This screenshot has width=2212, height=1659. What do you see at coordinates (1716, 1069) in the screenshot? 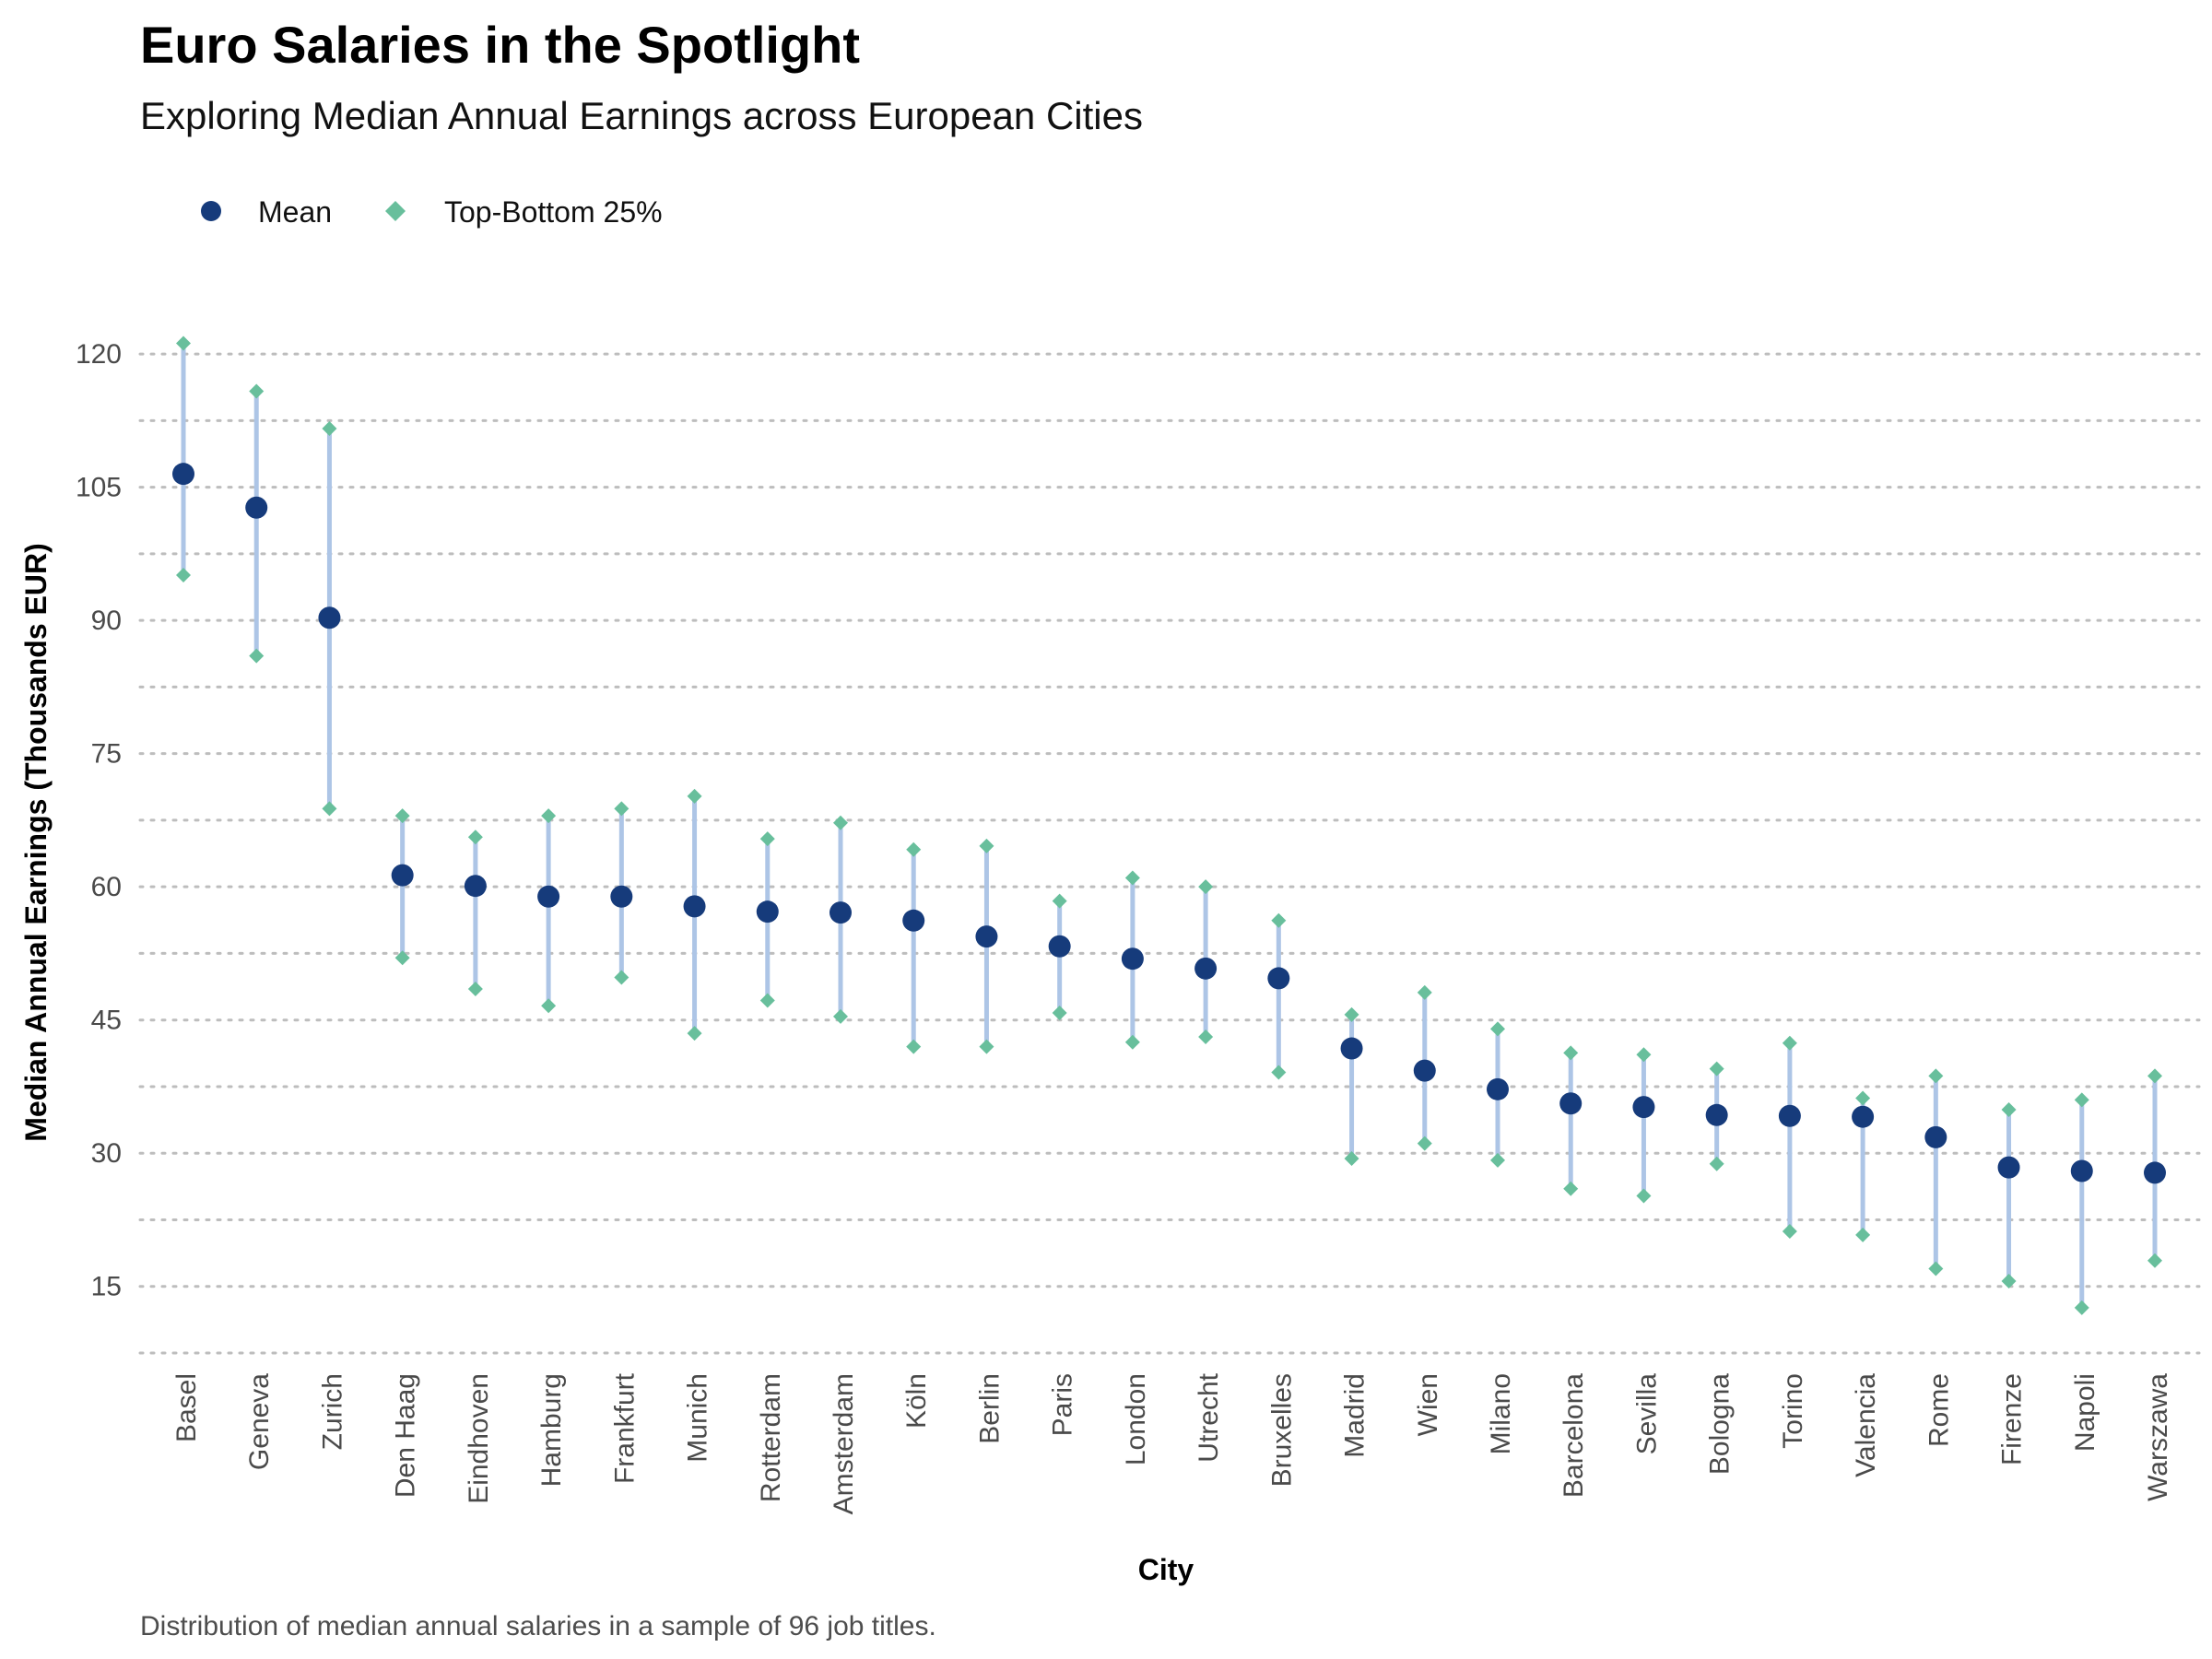
I see `quartile-top-marker-bologna` at bounding box center [1716, 1069].